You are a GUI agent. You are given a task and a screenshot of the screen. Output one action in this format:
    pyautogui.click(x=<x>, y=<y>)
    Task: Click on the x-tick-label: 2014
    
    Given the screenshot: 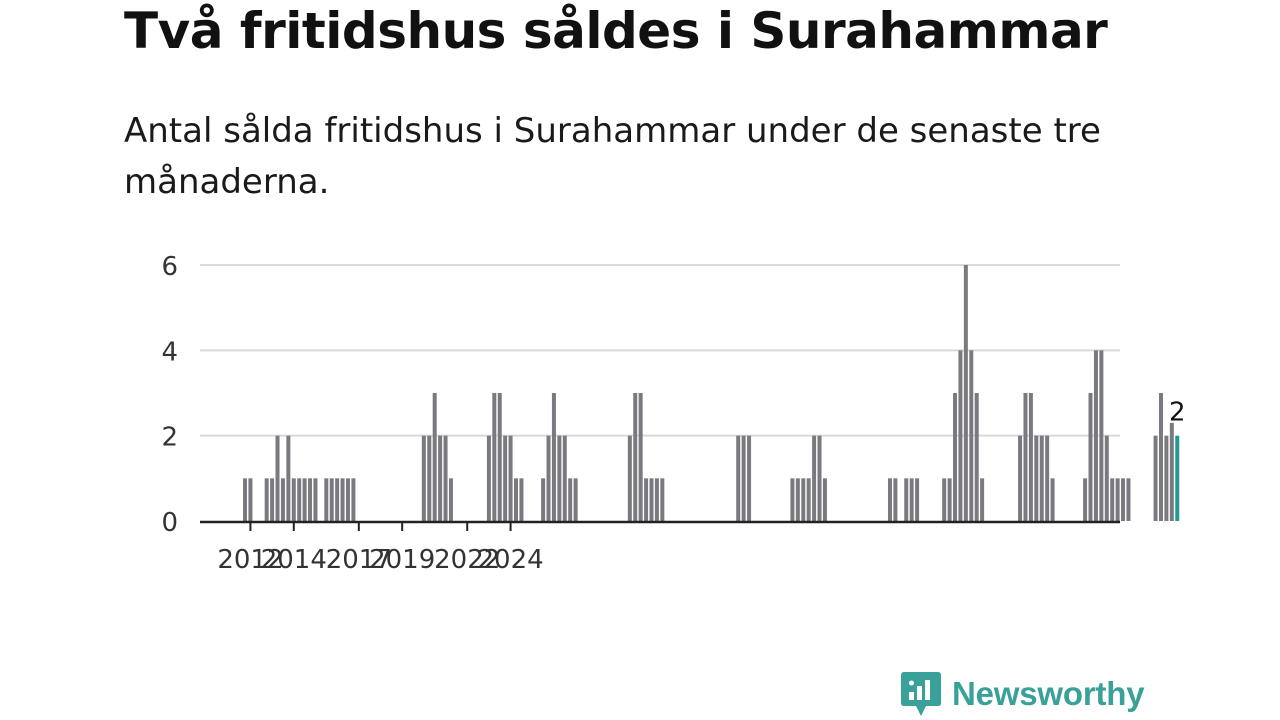 What is the action you would take?
    pyautogui.click(x=294, y=560)
    